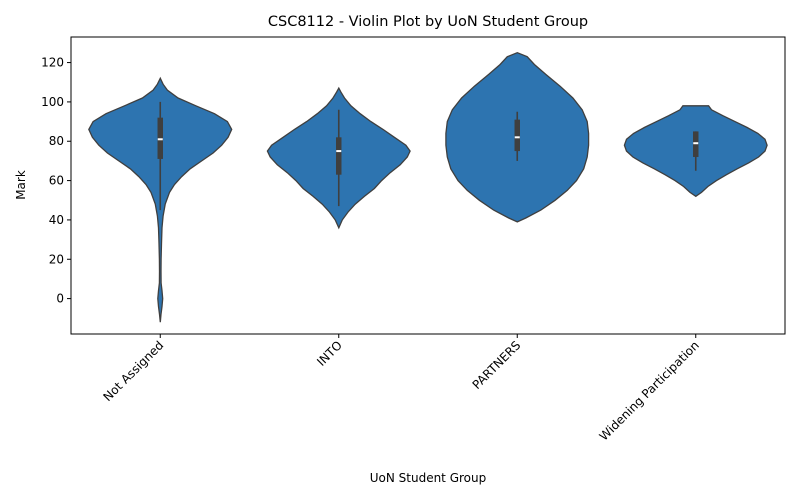 This screenshot has height=500, width=800. I want to click on y-tick-label: 60, so click(56, 181).